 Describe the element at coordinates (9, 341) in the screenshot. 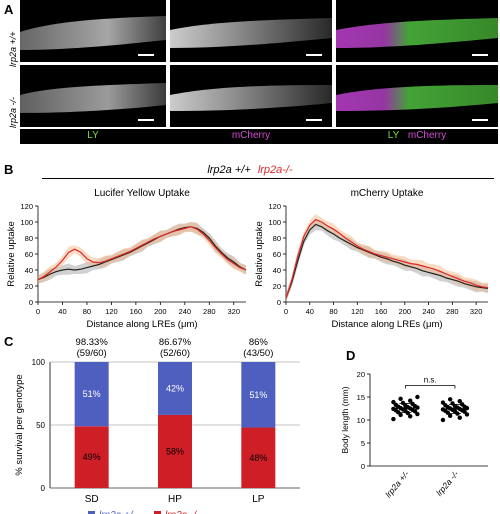

I see `panel-label-c: C` at that location.